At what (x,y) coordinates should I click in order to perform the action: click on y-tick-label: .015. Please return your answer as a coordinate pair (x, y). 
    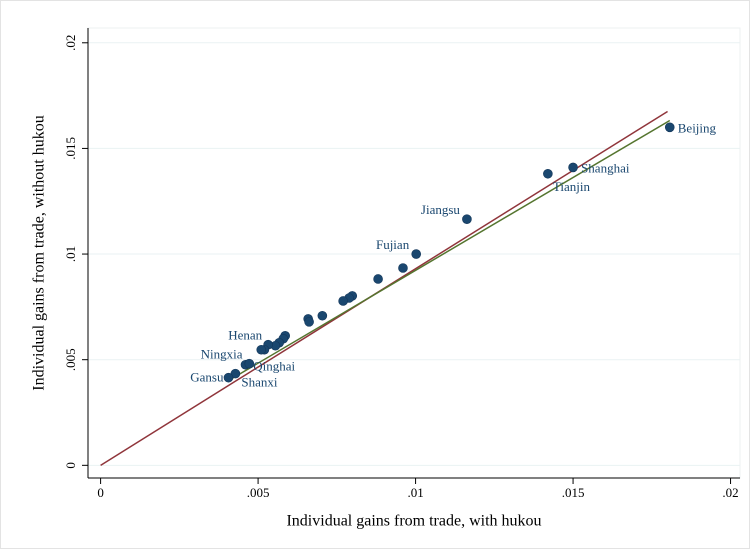
    Looking at the image, I should click on (70, 148).